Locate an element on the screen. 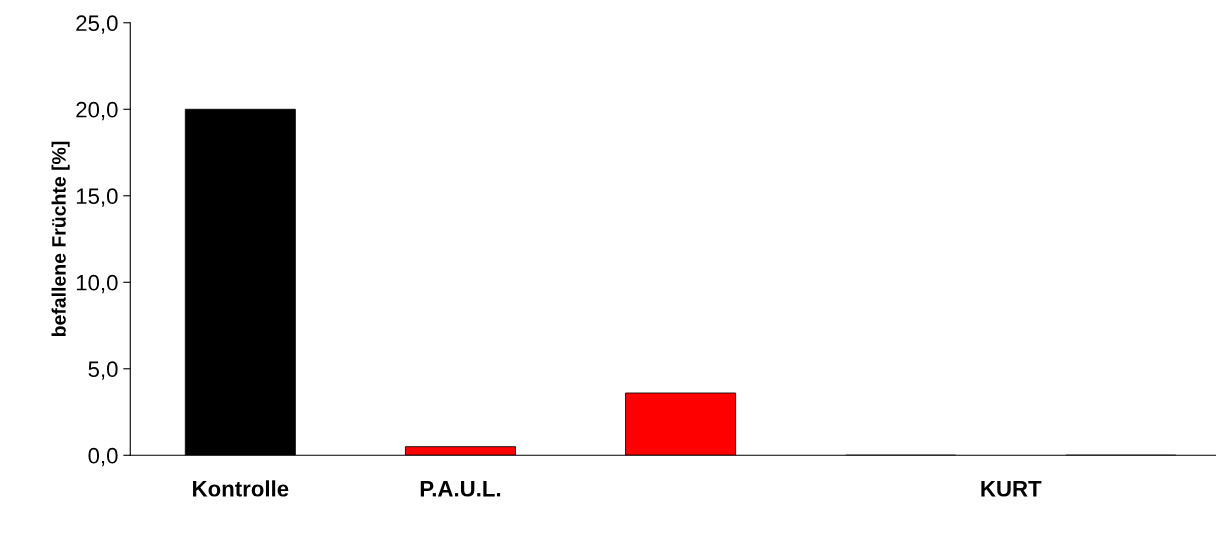 The width and height of the screenshot is (1229, 542). x-tick-label: KURT is located at coordinates (1011, 489).